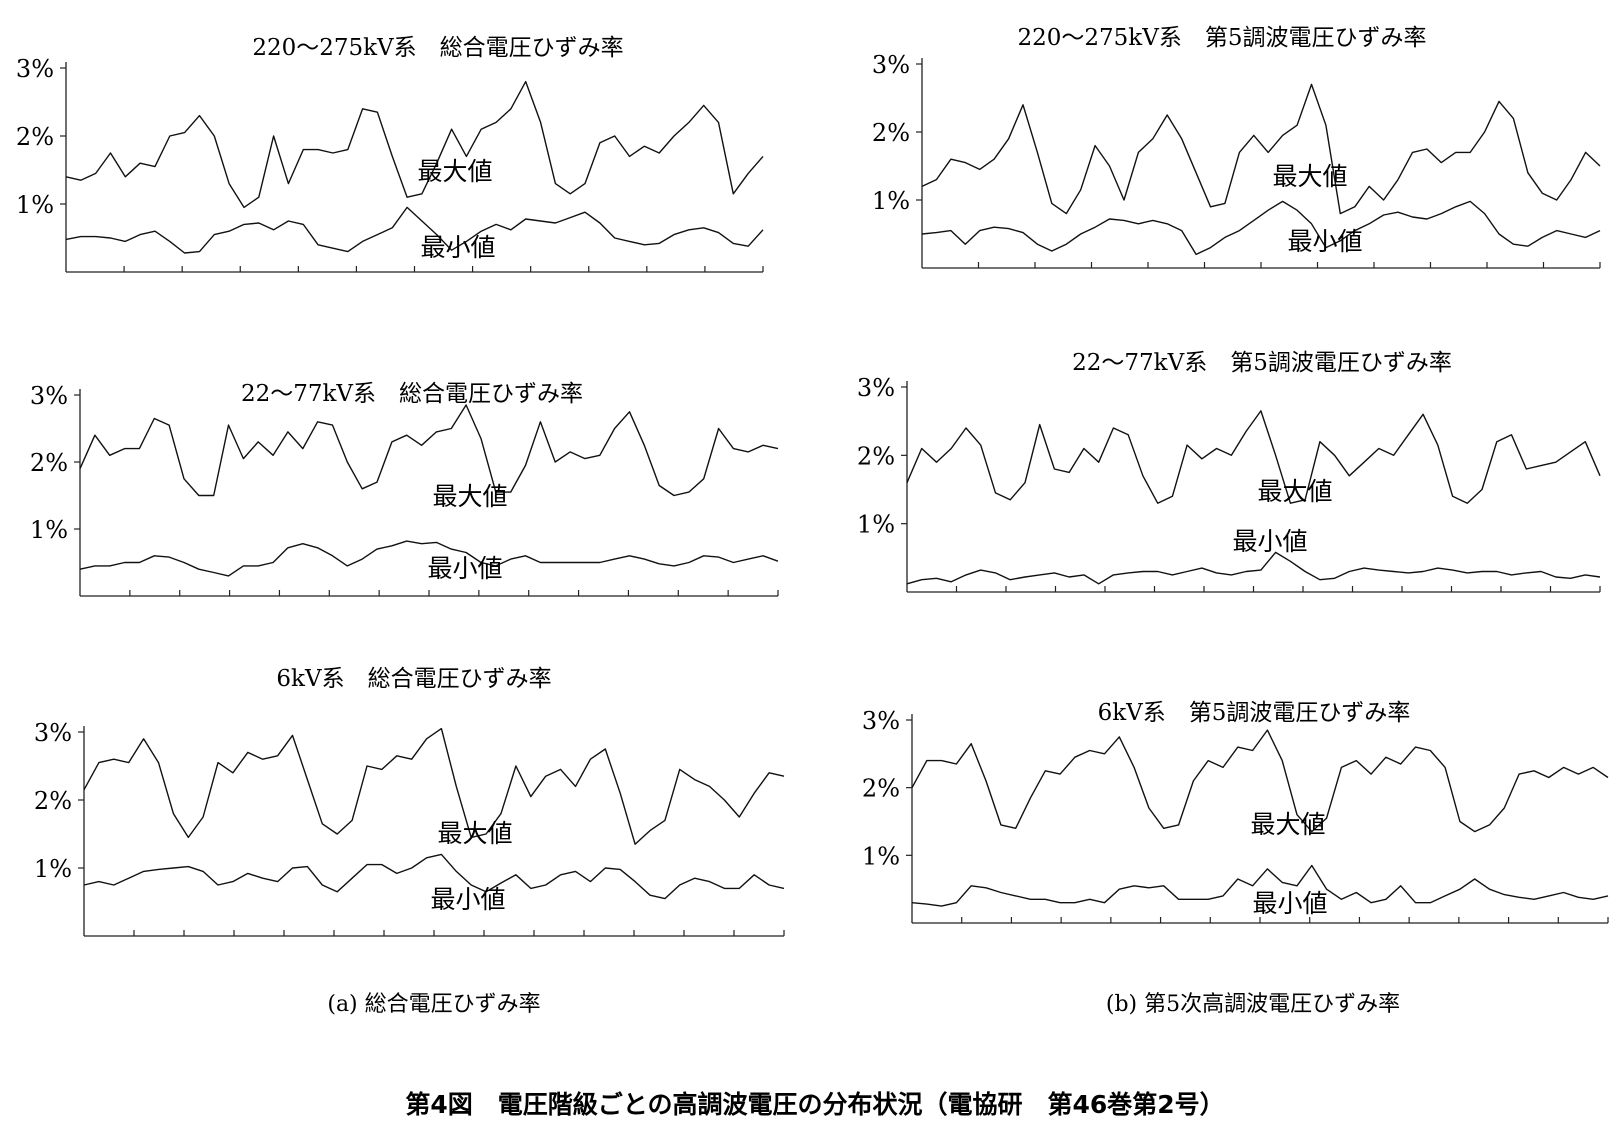 This screenshot has height=1140, width=1620. What do you see at coordinates (1254, 713) in the screenshot?
I see `chart-title: 6kV系 第5調波電圧ひずみ率` at bounding box center [1254, 713].